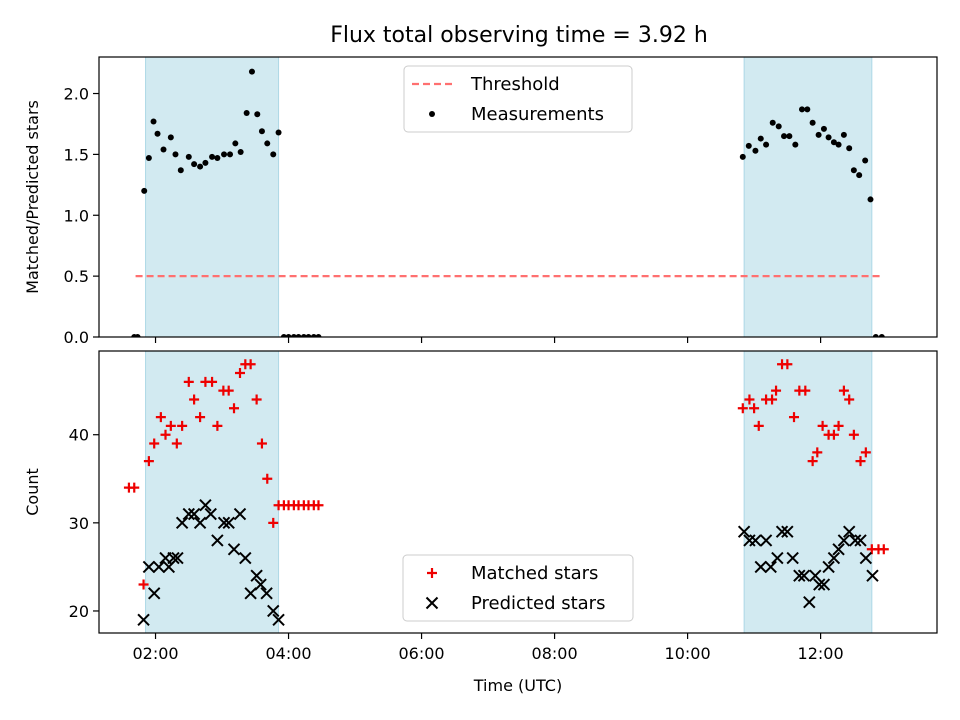 The image size is (960, 720). I want to click on x-axis-label: Time (UTC), so click(517, 685).